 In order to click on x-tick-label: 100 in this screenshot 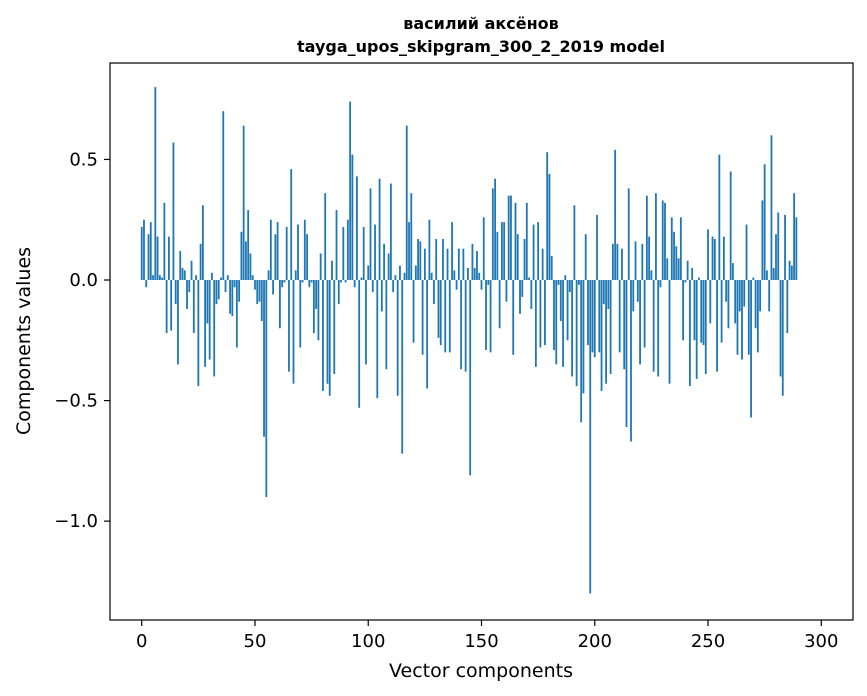, I will do `click(368, 641)`.